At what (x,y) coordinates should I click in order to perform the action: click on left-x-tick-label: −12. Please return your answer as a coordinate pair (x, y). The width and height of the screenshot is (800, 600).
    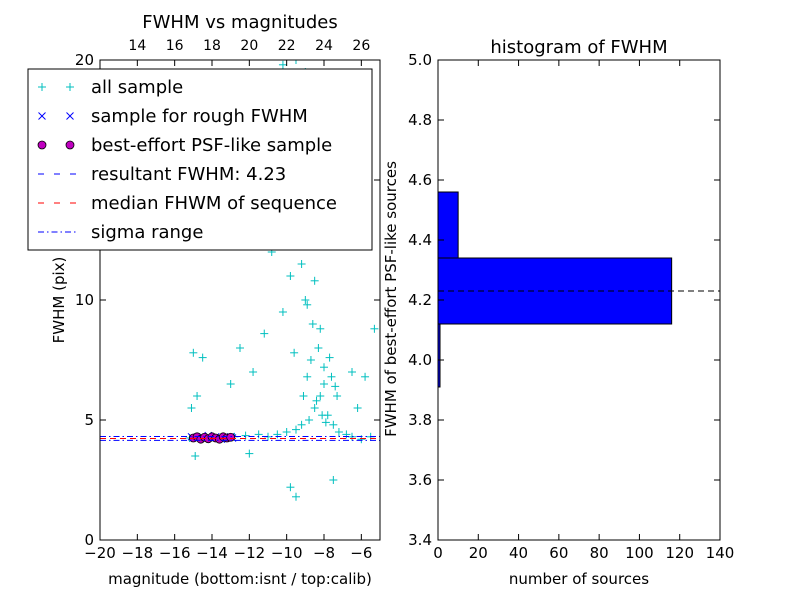
    Looking at the image, I should click on (250, 553).